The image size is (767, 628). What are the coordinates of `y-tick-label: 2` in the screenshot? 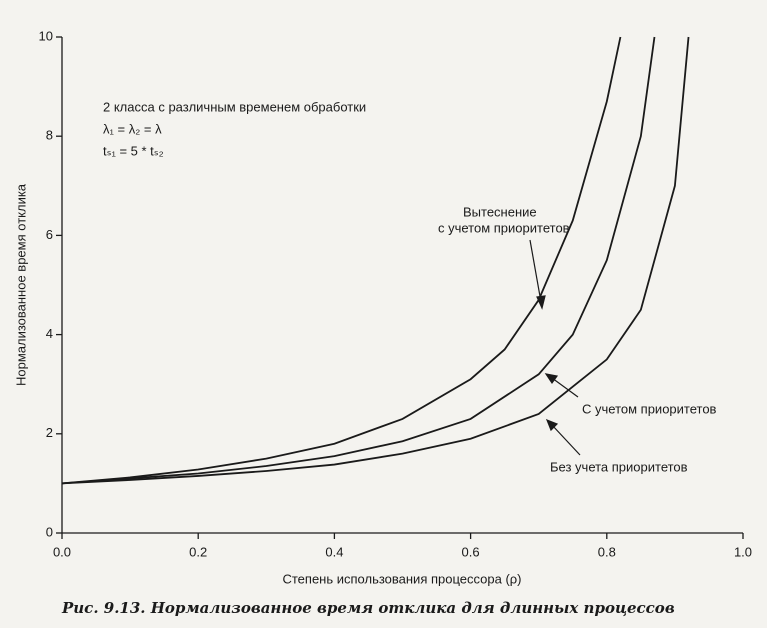 It's located at (49, 432).